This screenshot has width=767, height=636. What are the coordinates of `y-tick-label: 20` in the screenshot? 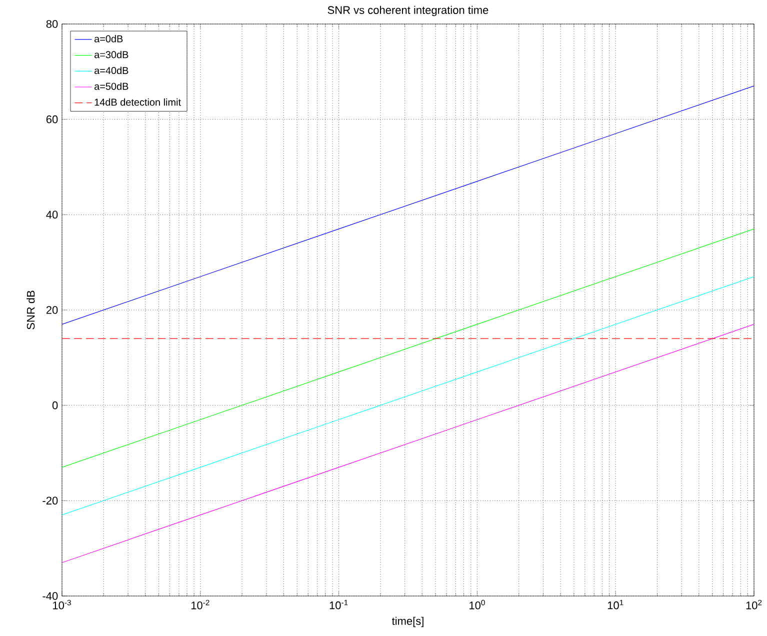 It's located at (52, 310).